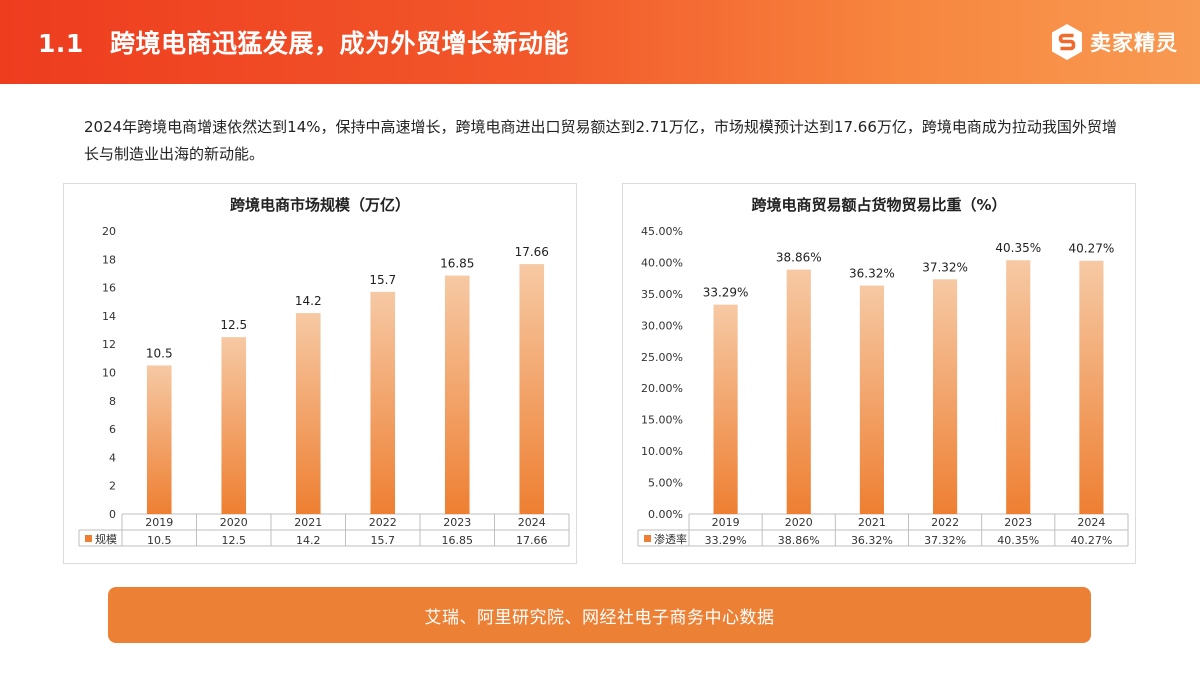 The height and width of the screenshot is (675, 1200). What do you see at coordinates (109, 259) in the screenshot?
I see `y-tick-label: 18` at bounding box center [109, 259].